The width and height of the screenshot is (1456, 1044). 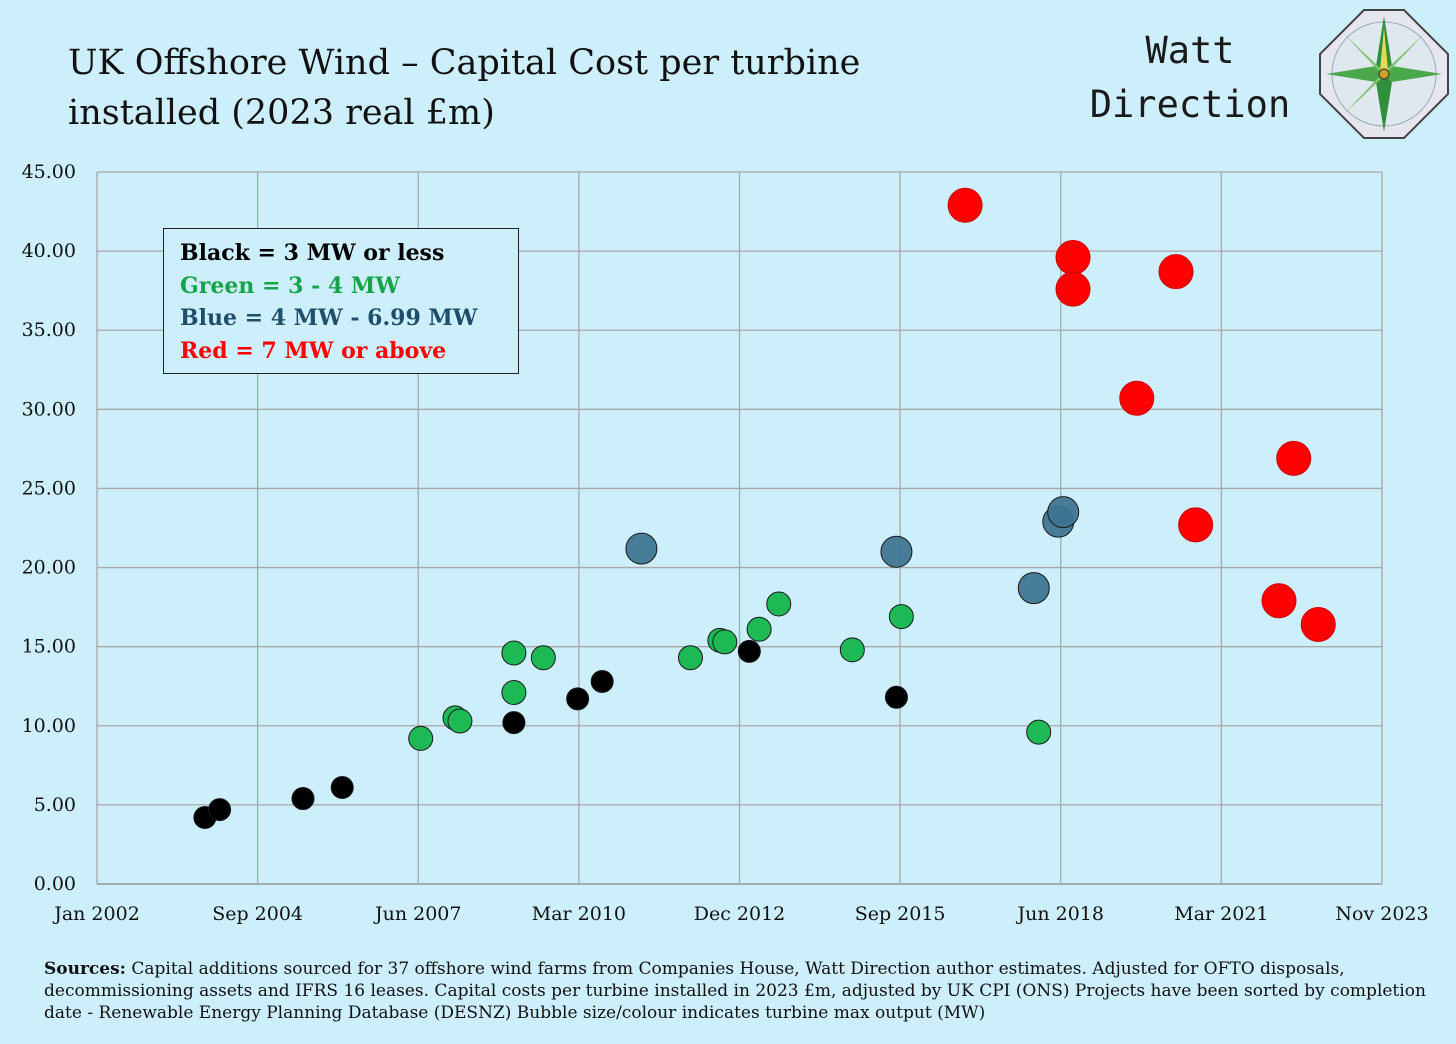 I want to click on brand-line-1: Watt, so click(x=1190, y=50).